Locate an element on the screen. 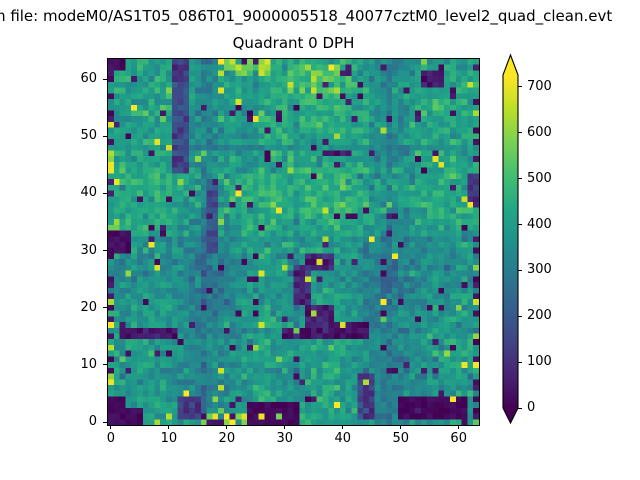 The height and width of the screenshot is (480, 640). colorbar is located at coordinates (510, 239).